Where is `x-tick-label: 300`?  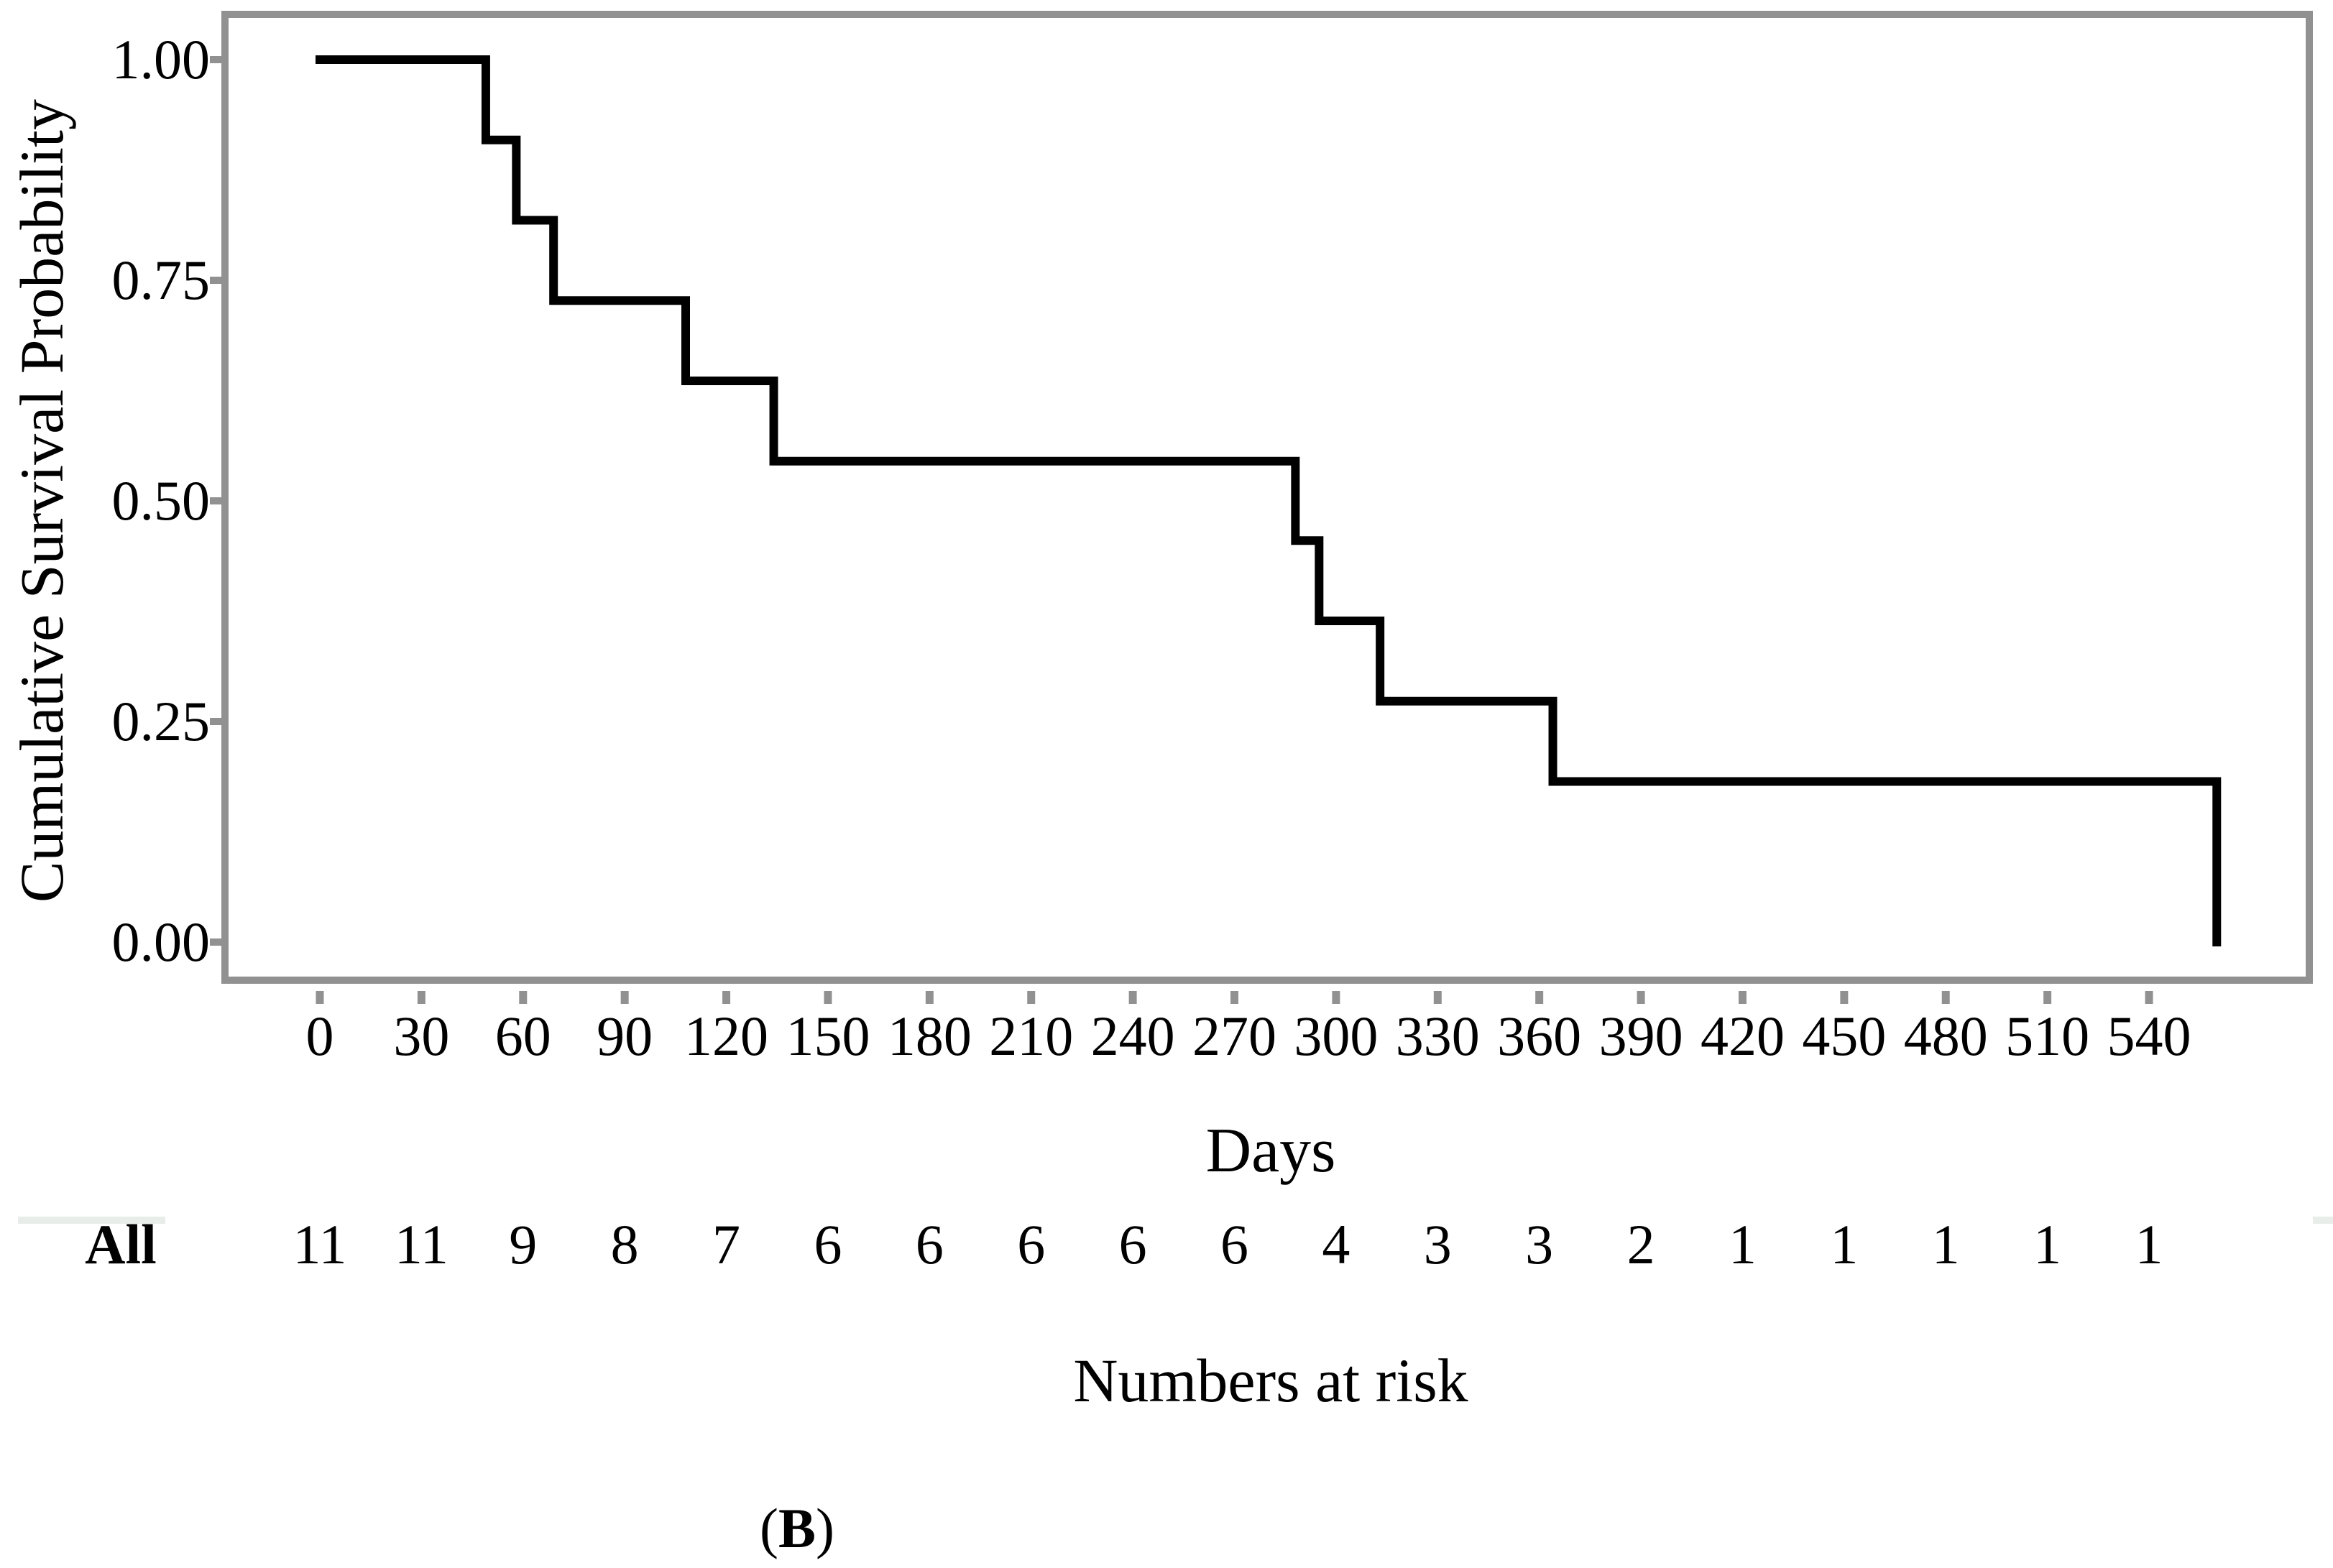 x-tick-label: 300 is located at coordinates (1337, 1036).